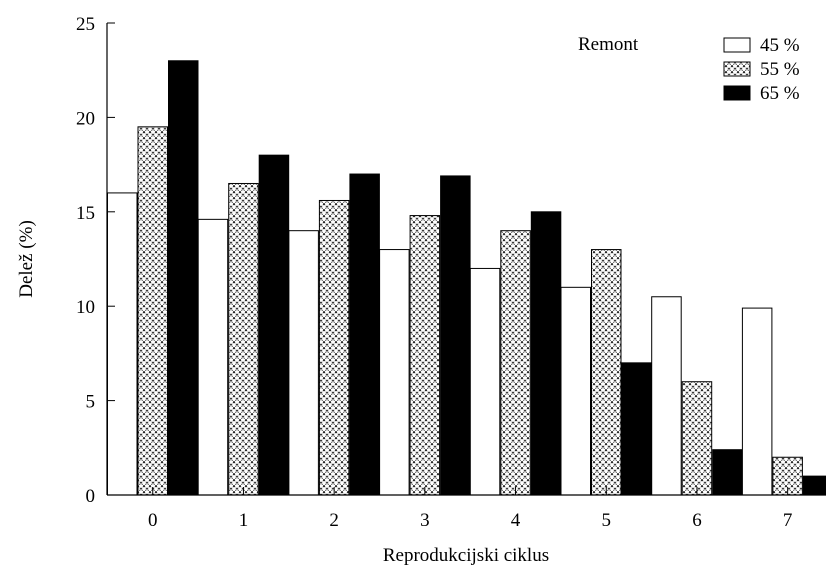 This screenshot has width=826, height=568. Describe the element at coordinates (607, 520) in the screenshot. I see `x-tick-label-5: 5` at that location.